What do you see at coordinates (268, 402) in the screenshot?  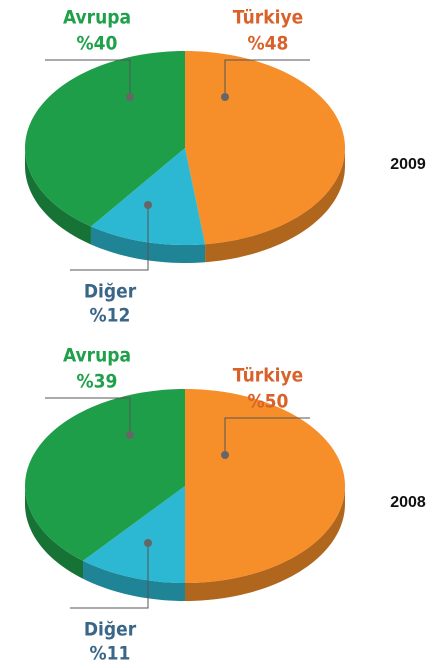 I see `value-label: %50` at bounding box center [268, 402].